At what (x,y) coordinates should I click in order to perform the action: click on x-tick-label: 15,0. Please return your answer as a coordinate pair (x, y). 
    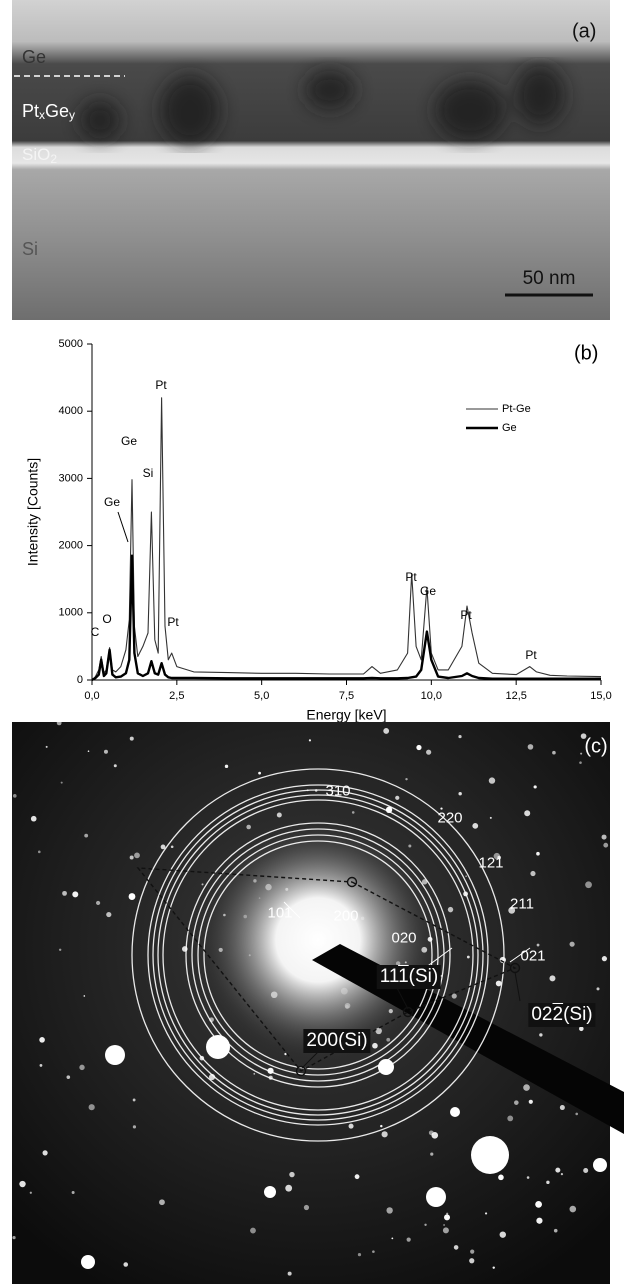
    Looking at the image, I should click on (600, 696).